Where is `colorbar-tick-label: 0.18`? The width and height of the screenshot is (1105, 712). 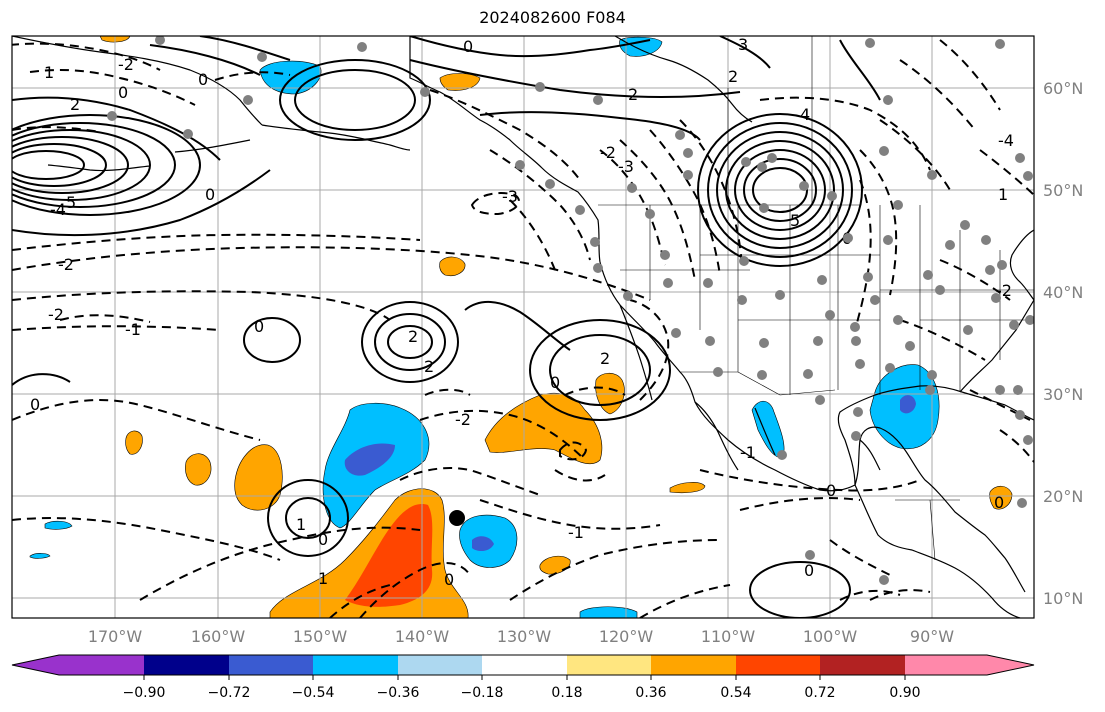
colorbar-tick-label: 0.18 is located at coordinates (566, 693).